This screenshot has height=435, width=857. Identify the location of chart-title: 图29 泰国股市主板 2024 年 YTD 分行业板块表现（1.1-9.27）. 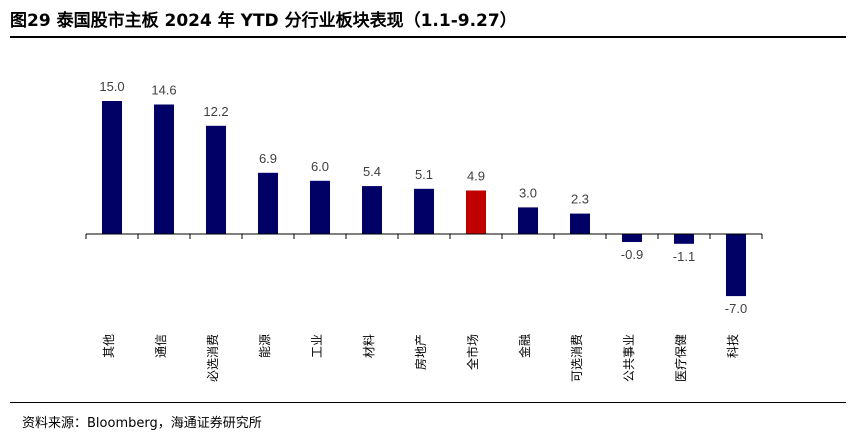
(263, 21).